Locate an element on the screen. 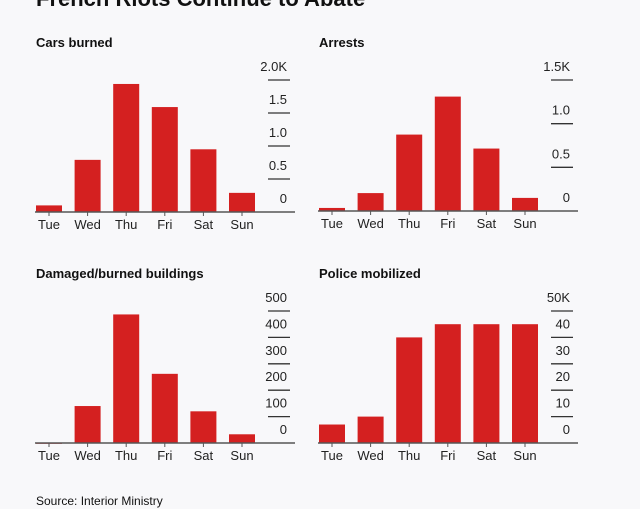  y-tick-label: 400 is located at coordinates (276, 323).